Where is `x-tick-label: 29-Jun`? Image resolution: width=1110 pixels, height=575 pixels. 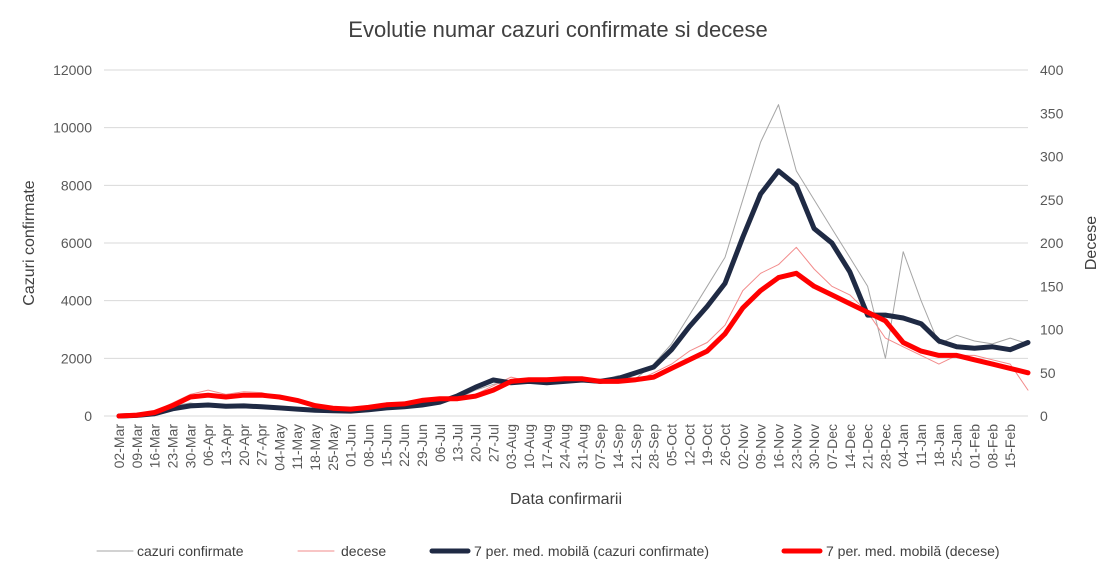 x-tick-label: 29-Jun is located at coordinates (422, 445).